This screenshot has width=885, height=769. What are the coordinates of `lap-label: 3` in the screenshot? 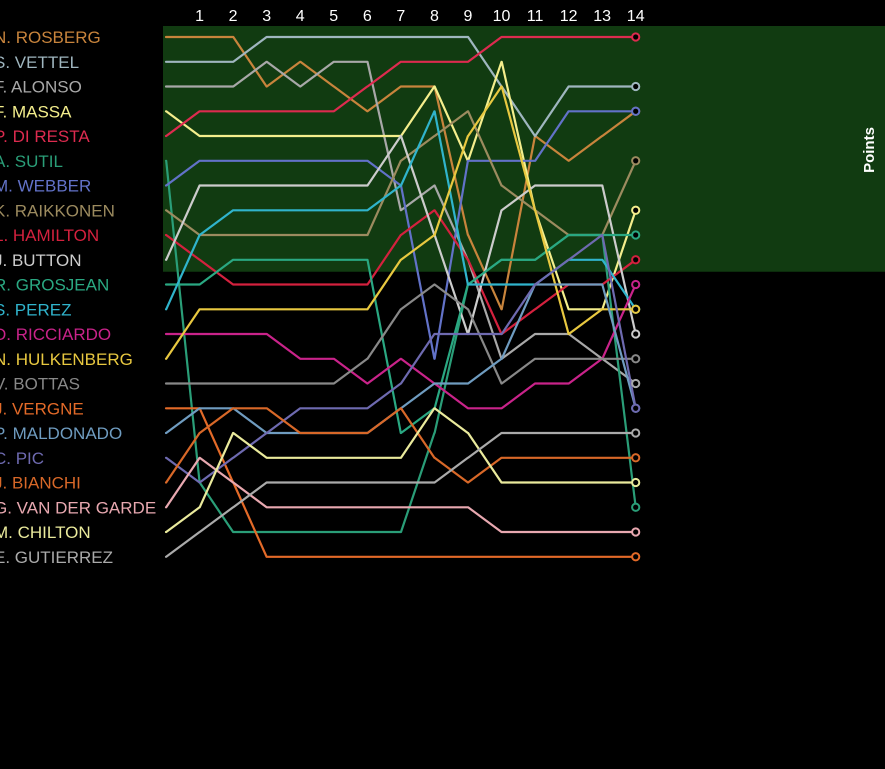 It's located at (266, 16).